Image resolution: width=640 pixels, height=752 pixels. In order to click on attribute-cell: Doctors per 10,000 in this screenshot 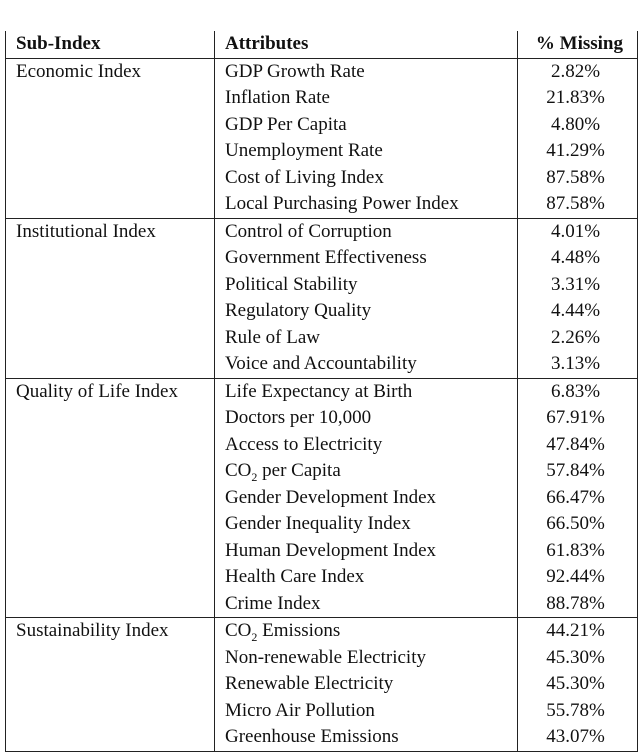, I will do `click(366, 418)`.